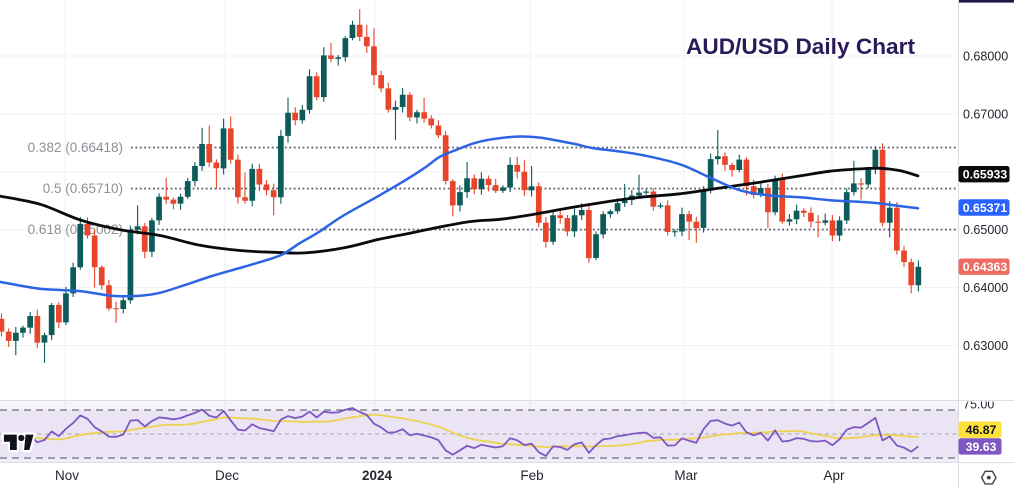 The height and width of the screenshot is (489, 1014). Describe the element at coordinates (985, 267) in the screenshot. I see `svg-text: 0.64363` at that location.